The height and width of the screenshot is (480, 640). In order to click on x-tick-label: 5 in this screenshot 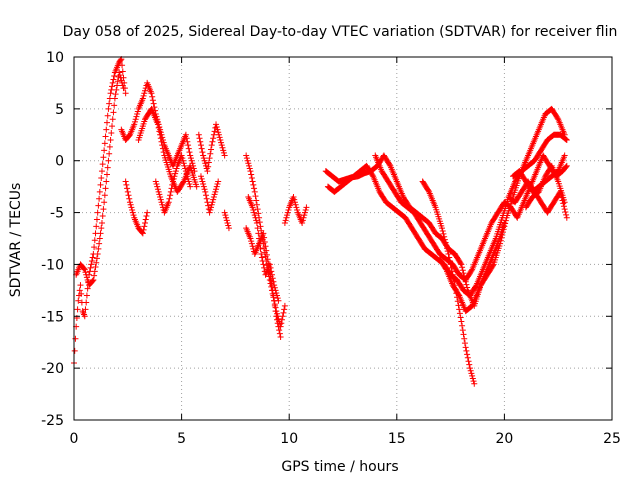, I will do `click(181, 439)`.